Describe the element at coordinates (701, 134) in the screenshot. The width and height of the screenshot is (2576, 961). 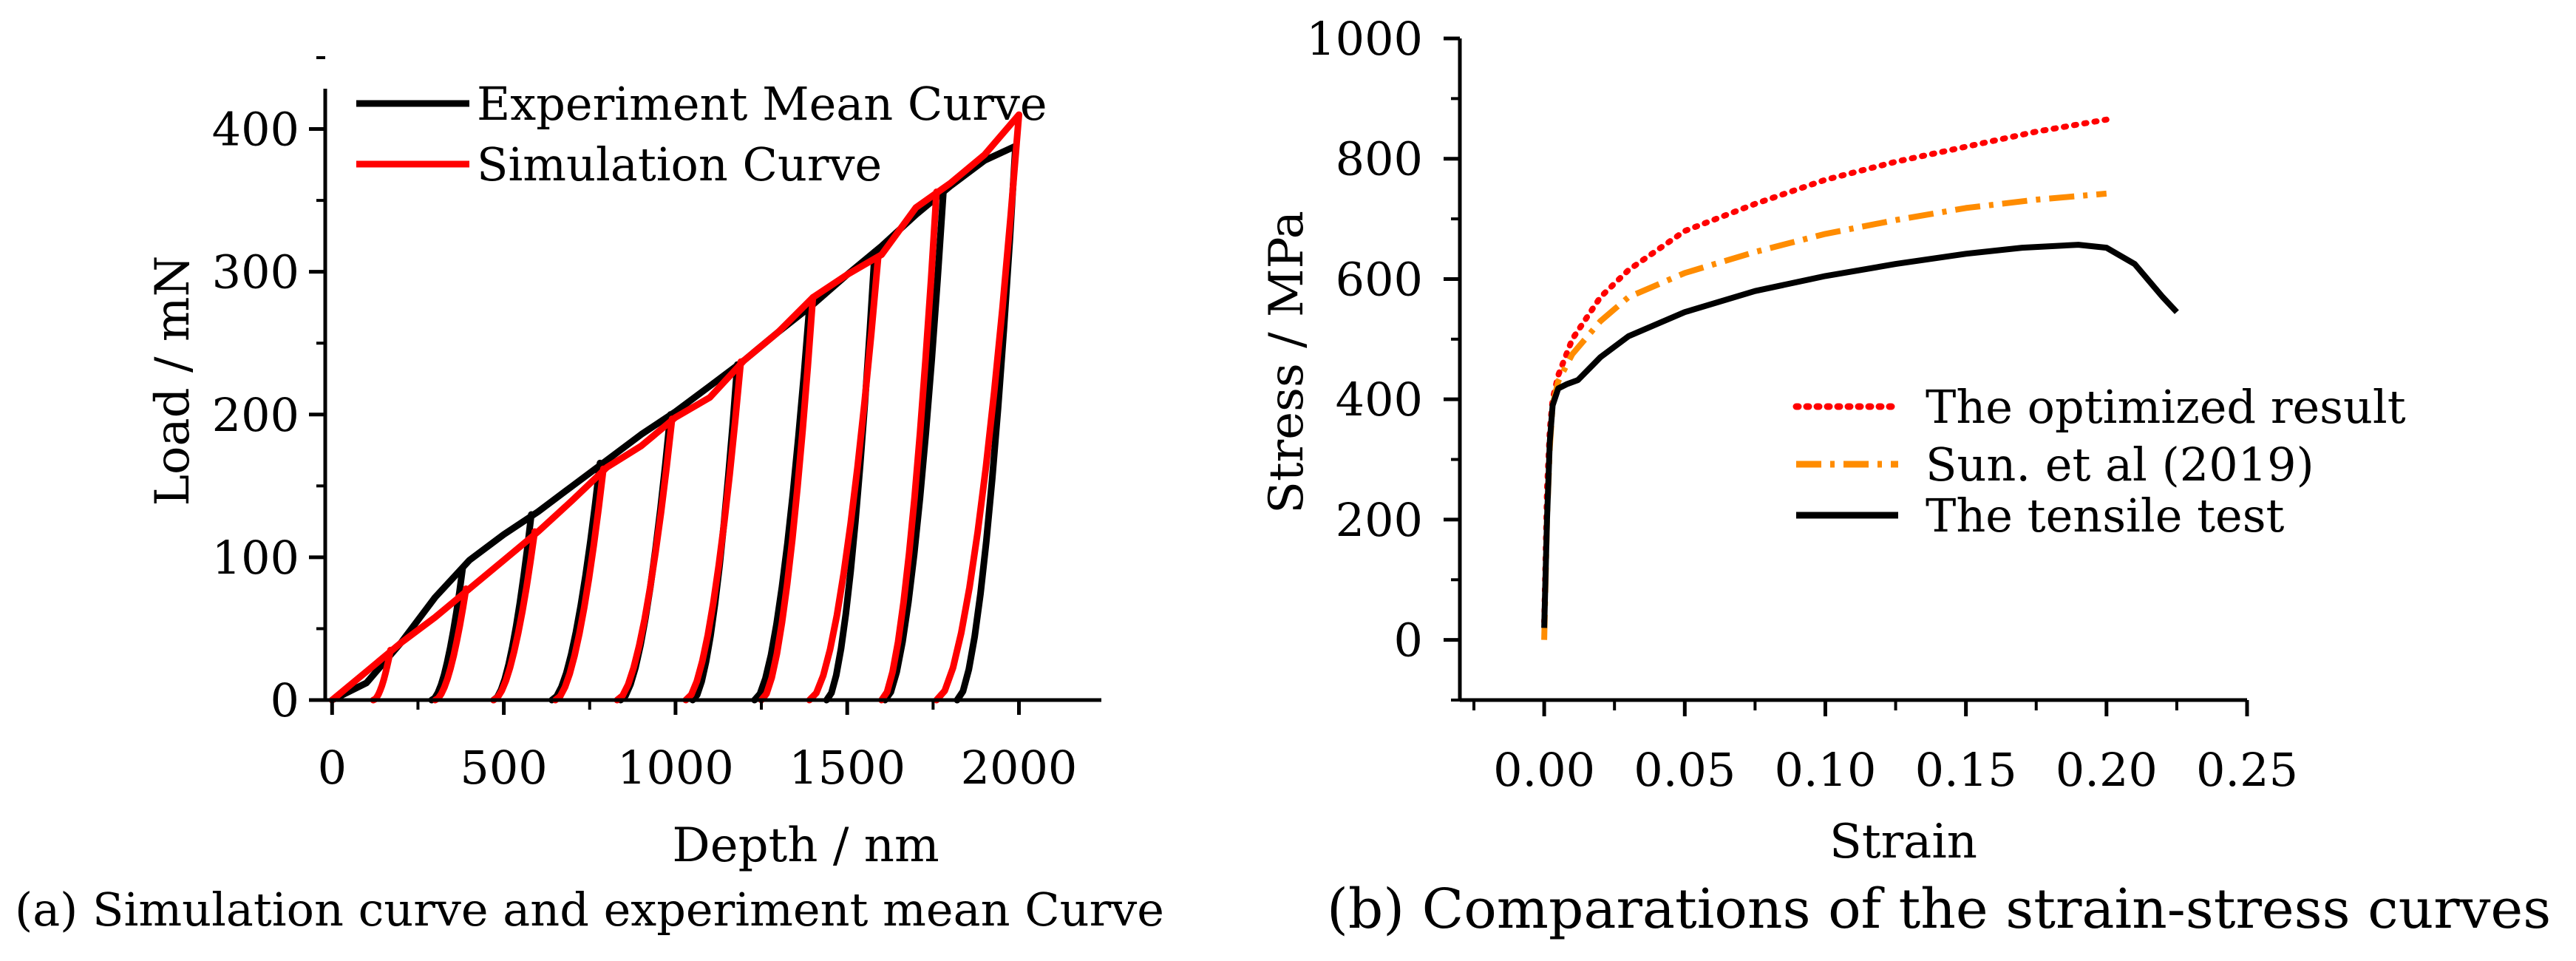
I see `chart-a-legend: Experiment Mean Curve Simulation Curve` at that location.